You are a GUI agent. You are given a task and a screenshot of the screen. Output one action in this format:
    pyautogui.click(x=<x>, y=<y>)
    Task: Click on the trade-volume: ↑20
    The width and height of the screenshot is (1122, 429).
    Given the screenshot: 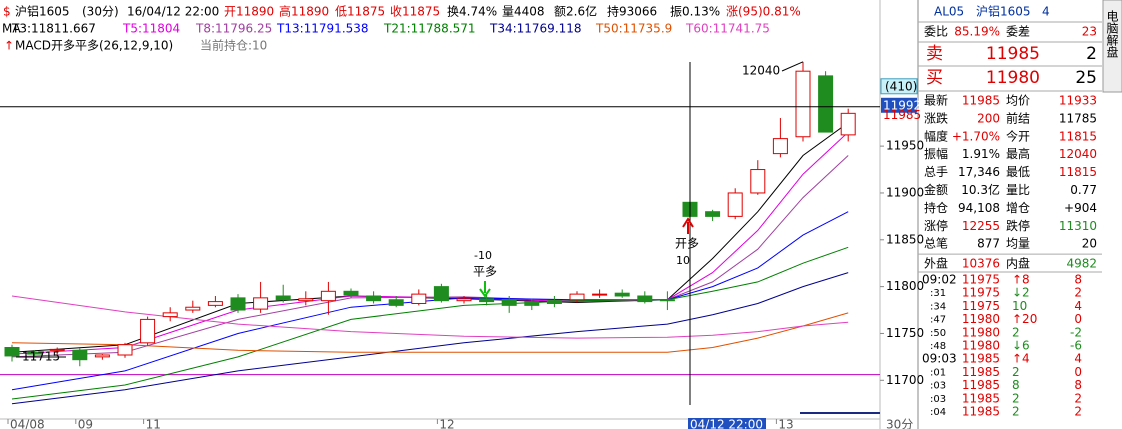 What is the action you would take?
    pyautogui.click(x=1024, y=319)
    